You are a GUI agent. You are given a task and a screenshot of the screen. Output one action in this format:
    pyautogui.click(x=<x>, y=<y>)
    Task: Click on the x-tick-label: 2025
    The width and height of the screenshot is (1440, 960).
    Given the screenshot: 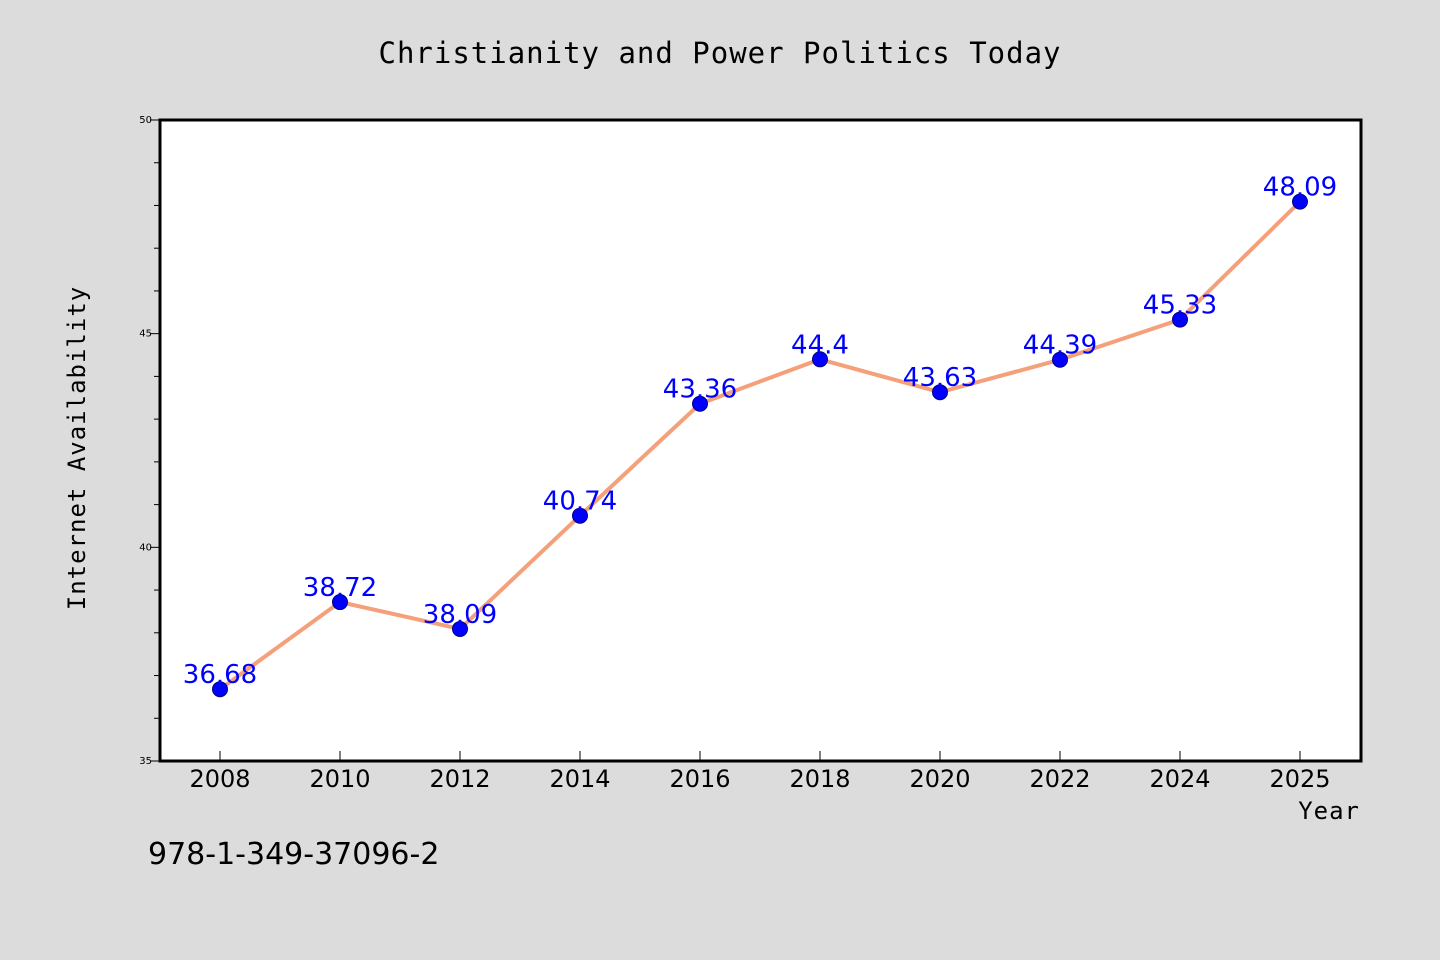 What is the action you would take?
    pyautogui.click(x=1299, y=779)
    